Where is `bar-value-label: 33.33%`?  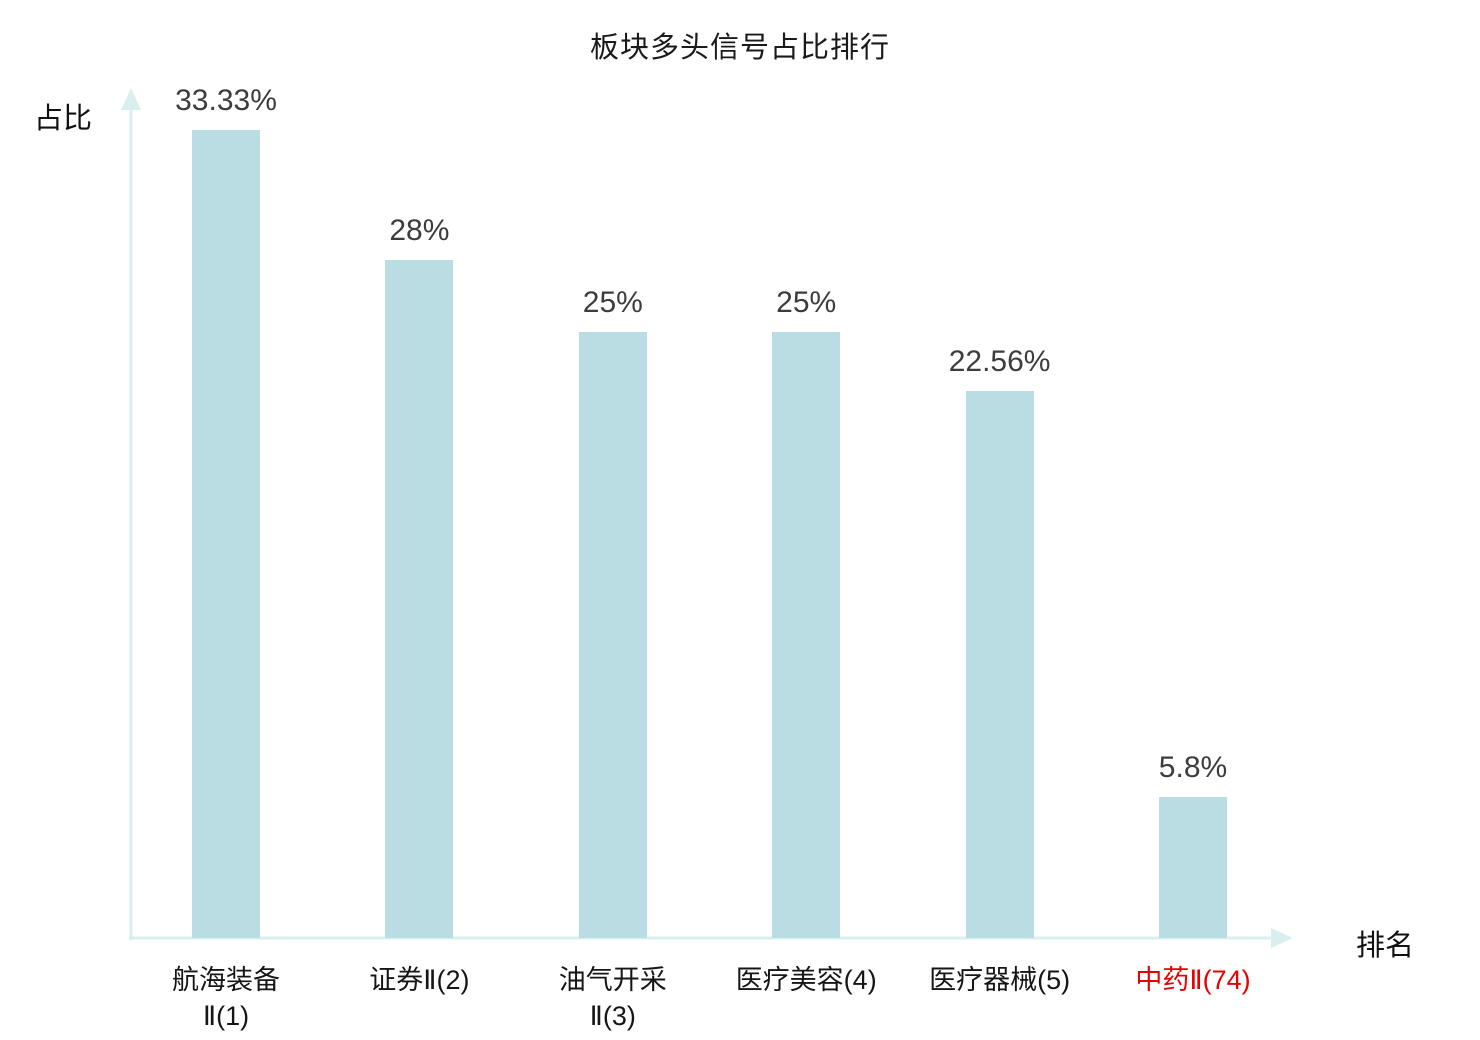 bar-value-label: 33.33% is located at coordinates (226, 101).